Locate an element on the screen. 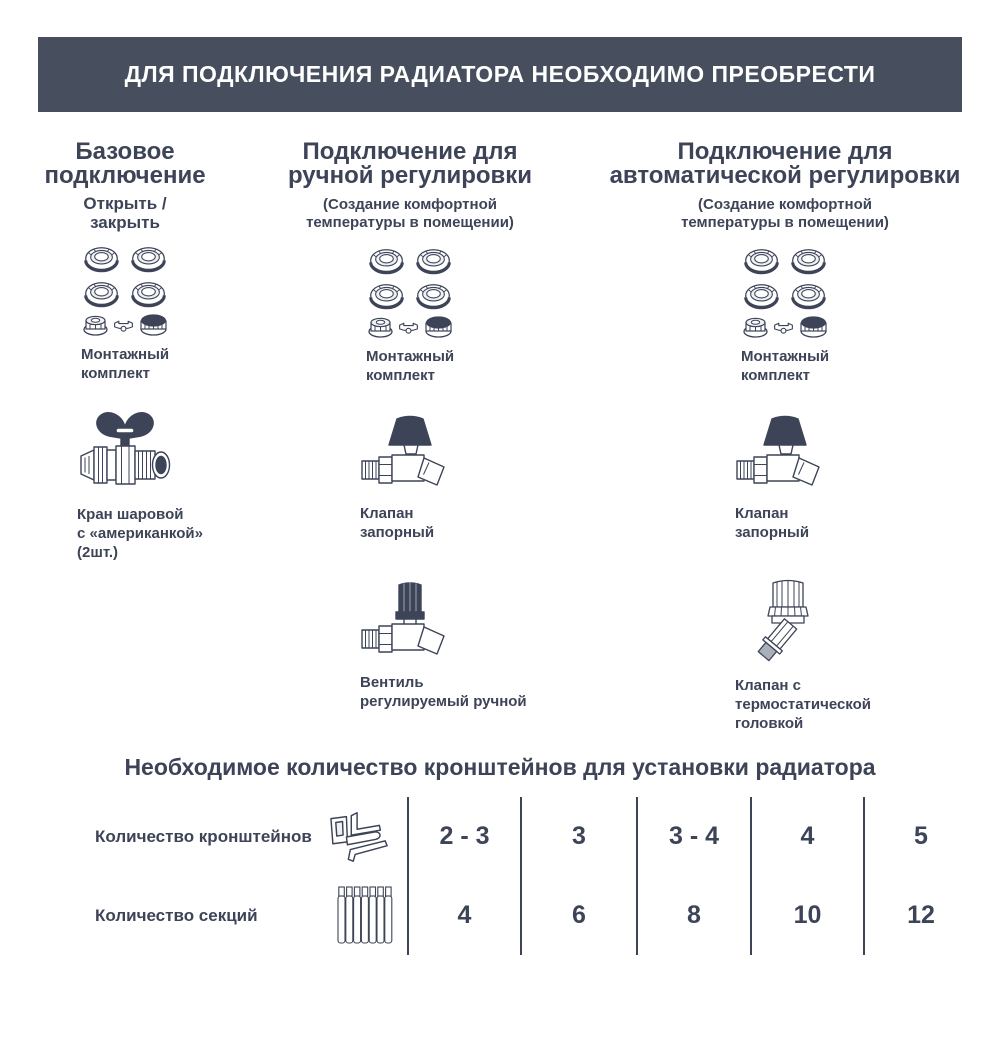 Image resolution: width=1000 pixels, height=1037 pixels. thermostatic-valve-caption: Клапан с термостатической головкой is located at coordinates (803, 705).